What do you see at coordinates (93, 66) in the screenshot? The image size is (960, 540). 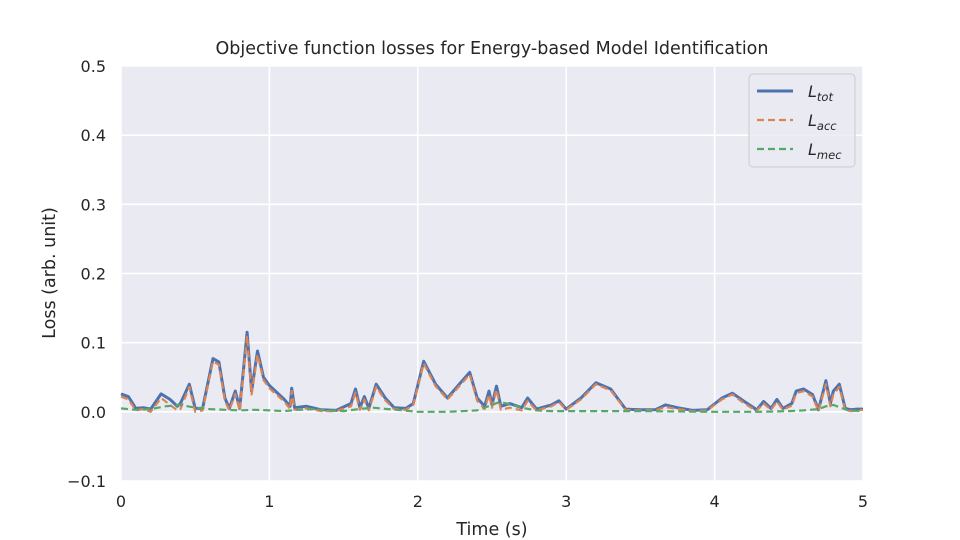 I see `y-tick-label-6: 0.5` at bounding box center [93, 66].